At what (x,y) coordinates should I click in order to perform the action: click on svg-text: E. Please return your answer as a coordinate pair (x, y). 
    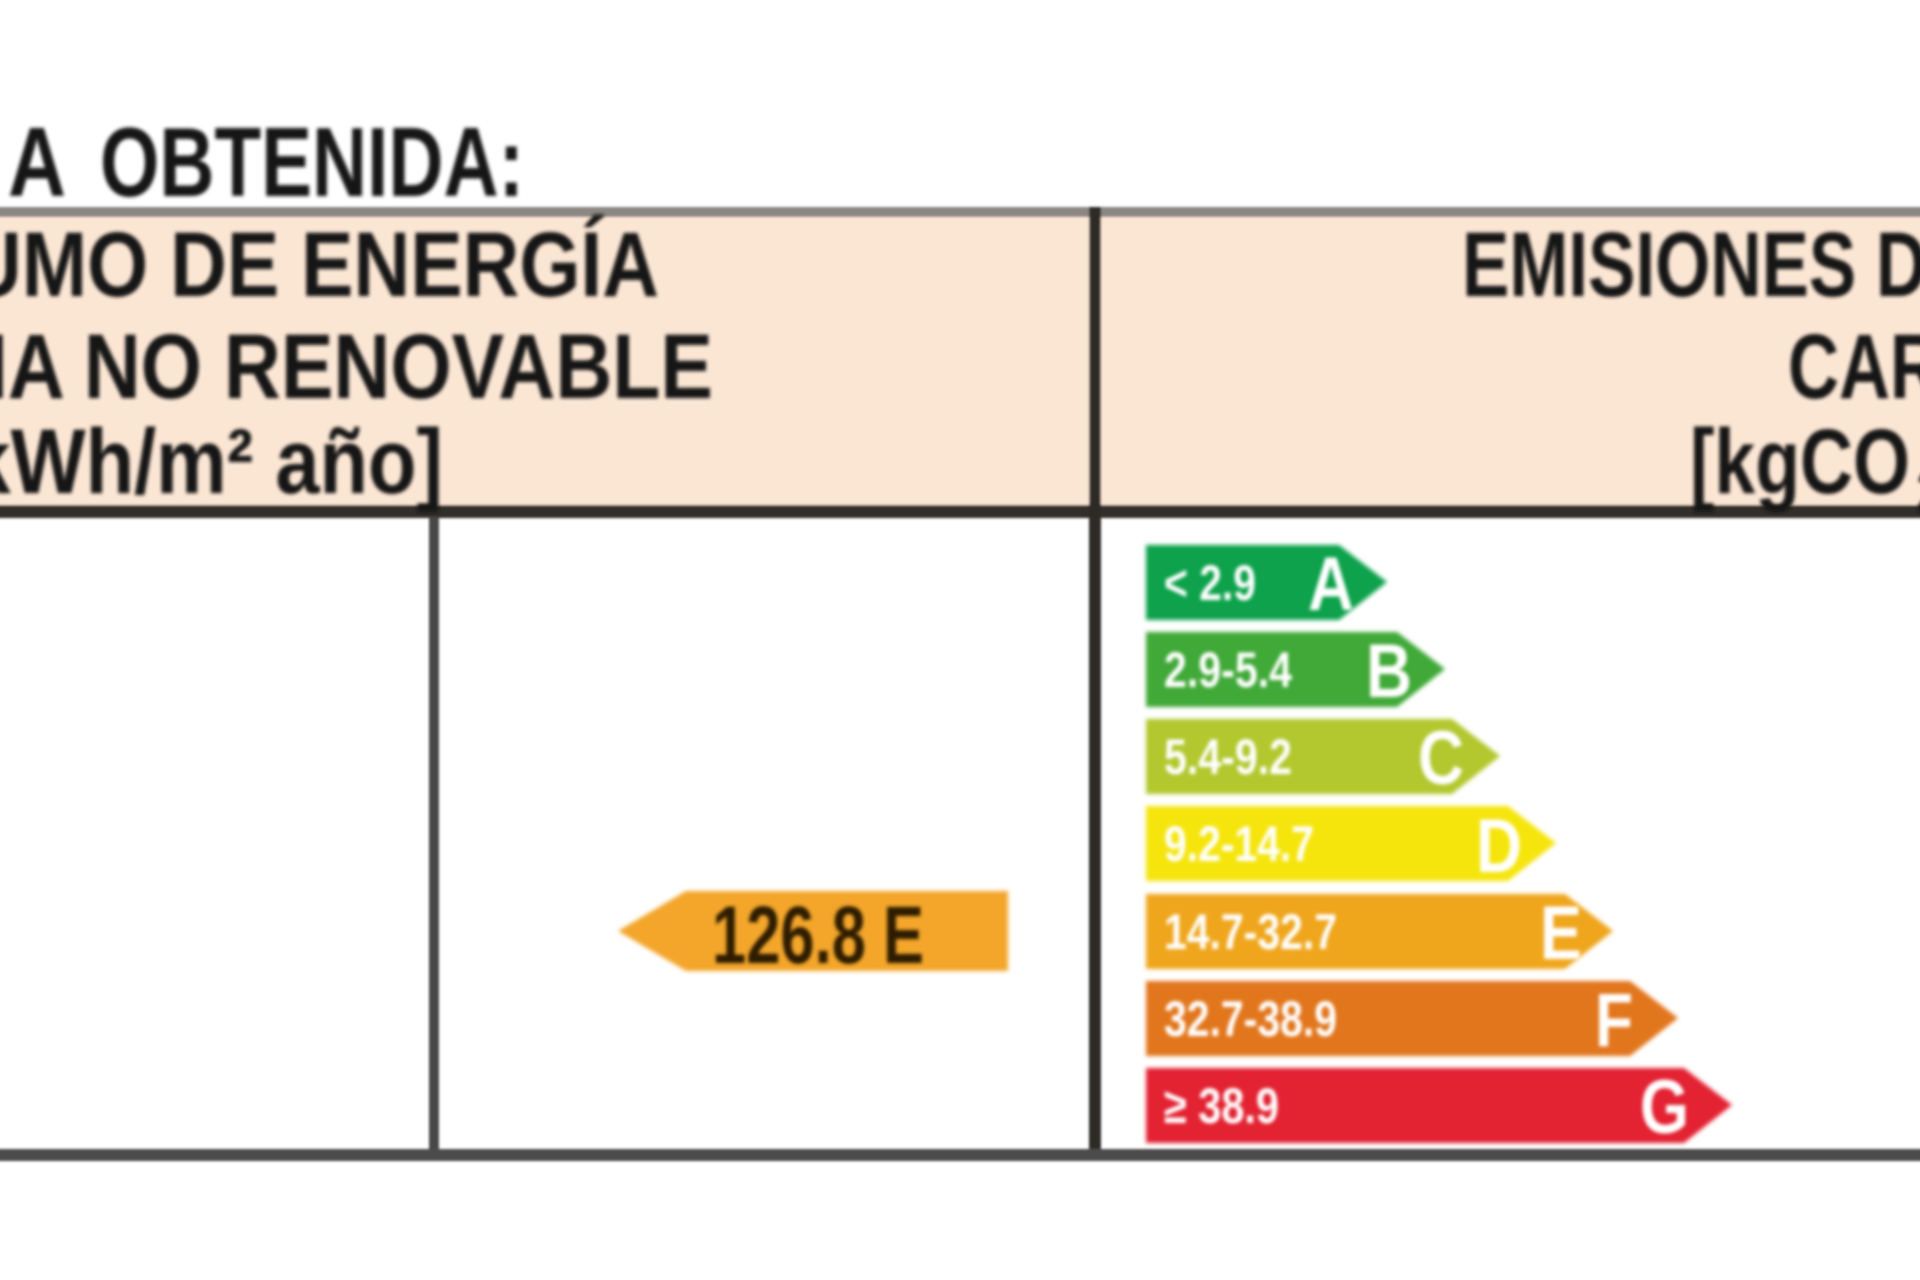
    Looking at the image, I should click on (1561, 933).